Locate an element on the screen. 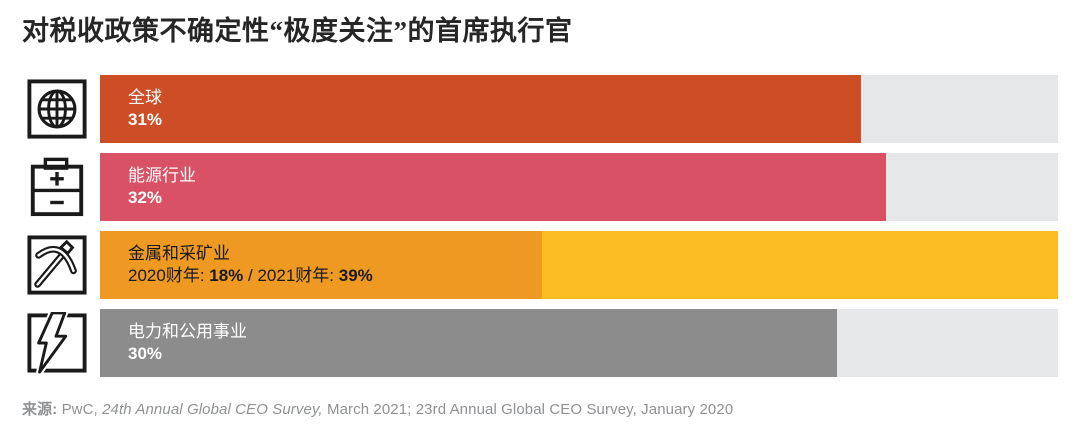 Image resolution: width=1080 pixels, height=434 pixels. bar-label-group: 电力和公用事业 30% is located at coordinates (187, 343).